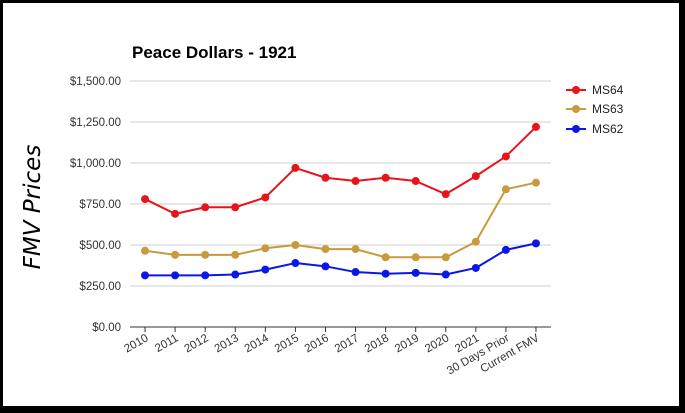  What do you see at coordinates (608, 89) in the screenshot?
I see `legend-label-ms64: MS64` at bounding box center [608, 89].